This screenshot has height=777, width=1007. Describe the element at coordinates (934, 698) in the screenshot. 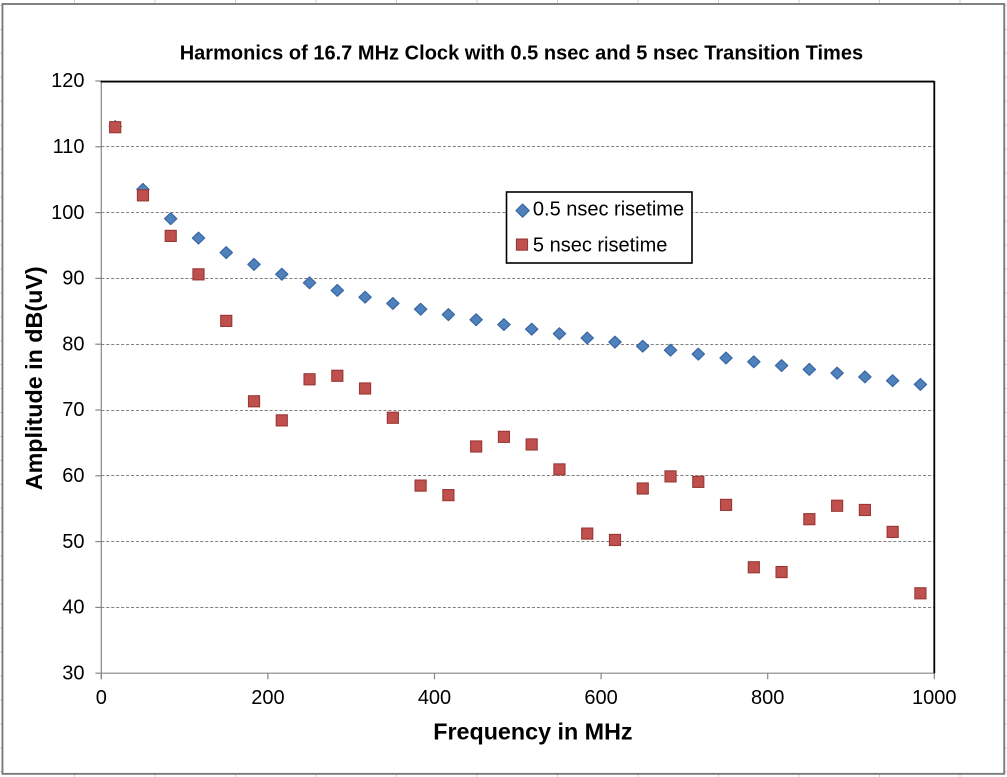

I see `svg-text: 1000` at that location.